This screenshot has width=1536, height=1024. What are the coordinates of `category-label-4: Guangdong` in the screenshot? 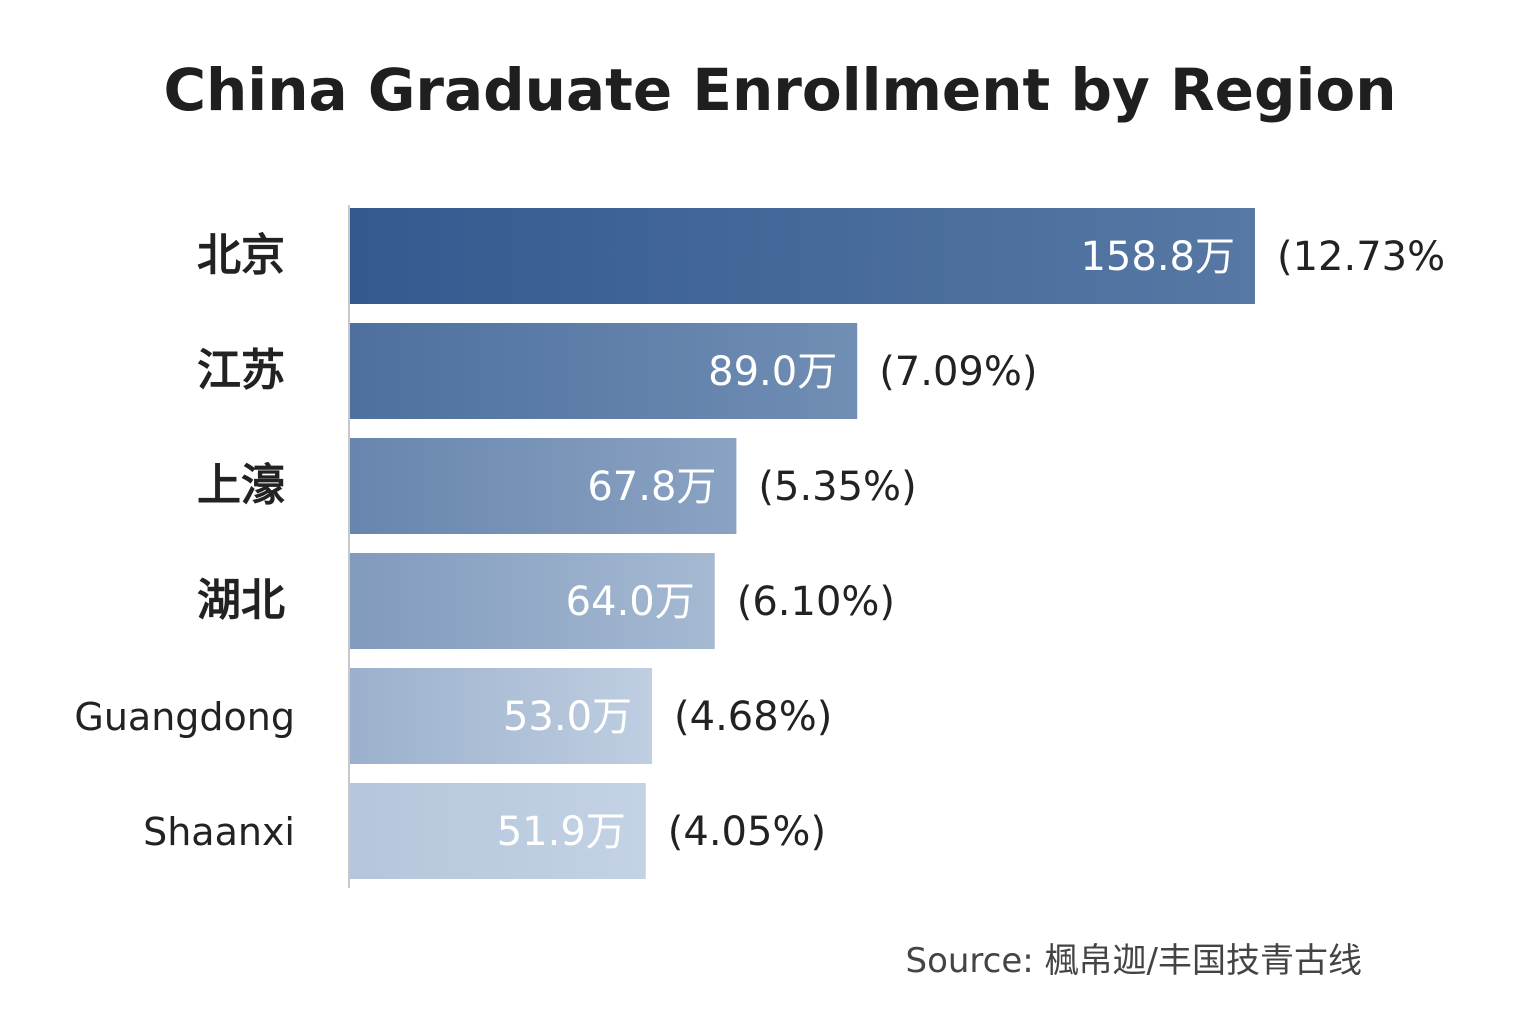 It's located at (184, 717).